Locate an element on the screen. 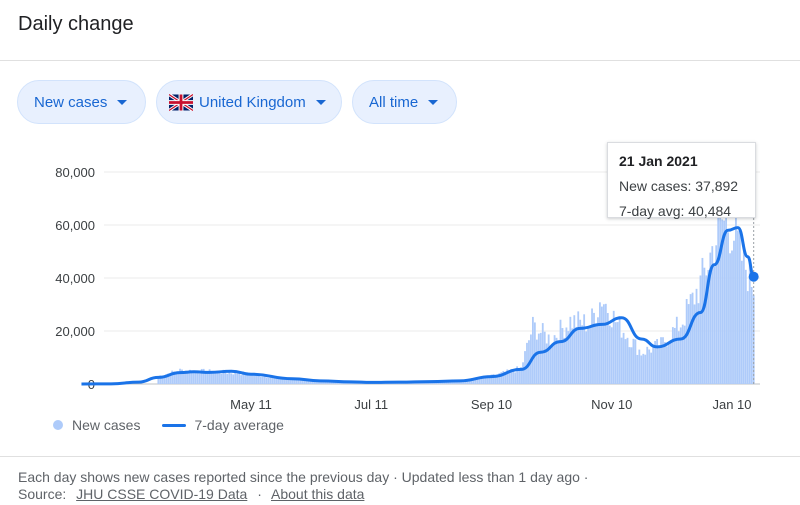 The width and height of the screenshot is (800, 505). country-dropdown: United Kingdom is located at coordinates (249, 102).